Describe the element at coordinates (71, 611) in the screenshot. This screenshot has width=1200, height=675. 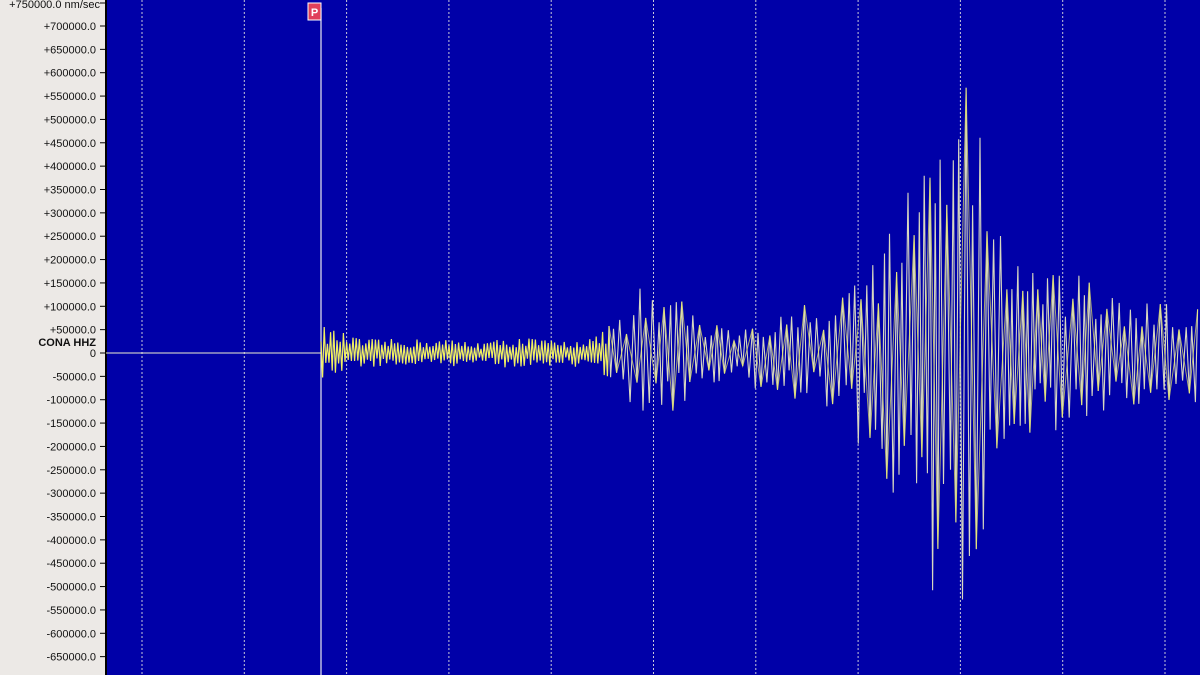
I see `y-tick-label: -550000.0` at that location.